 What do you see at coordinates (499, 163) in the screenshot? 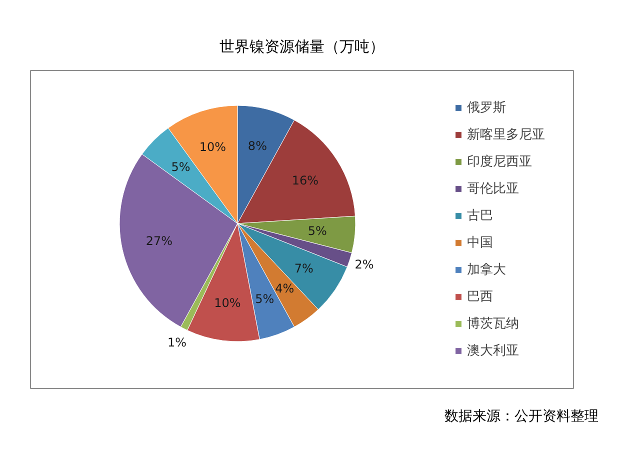
I see `legend-label: 印度尼西亚` at bounding box center [499, 163].